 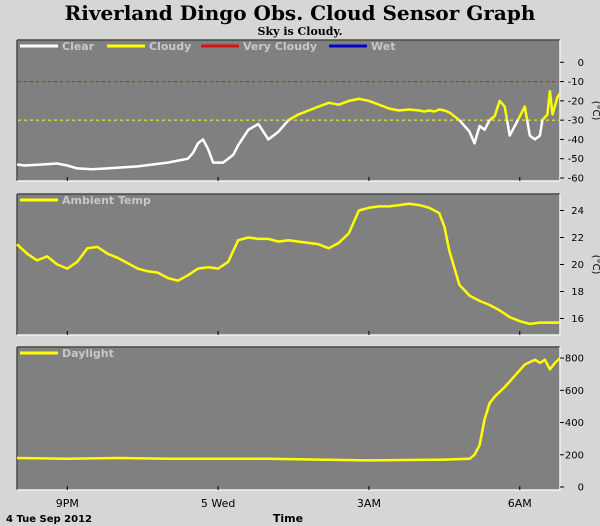 What do you see at coordinates (170, 46) in the screenshot?
I see `legend-label: Cloudy` at bounding box center [170, 46].